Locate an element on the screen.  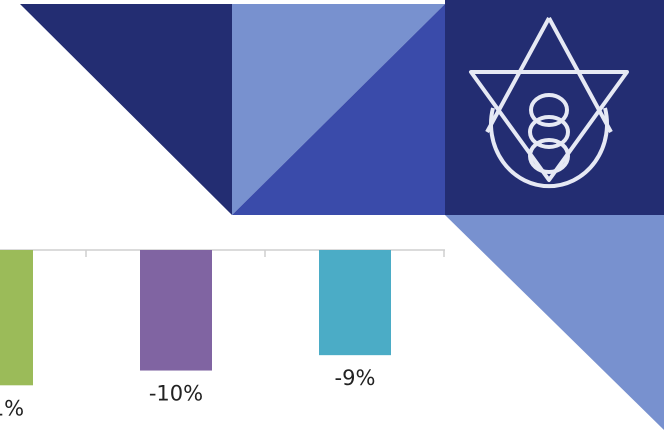
chart-data-labels: -11% -10% -9% is located at coordinates (187, 393).